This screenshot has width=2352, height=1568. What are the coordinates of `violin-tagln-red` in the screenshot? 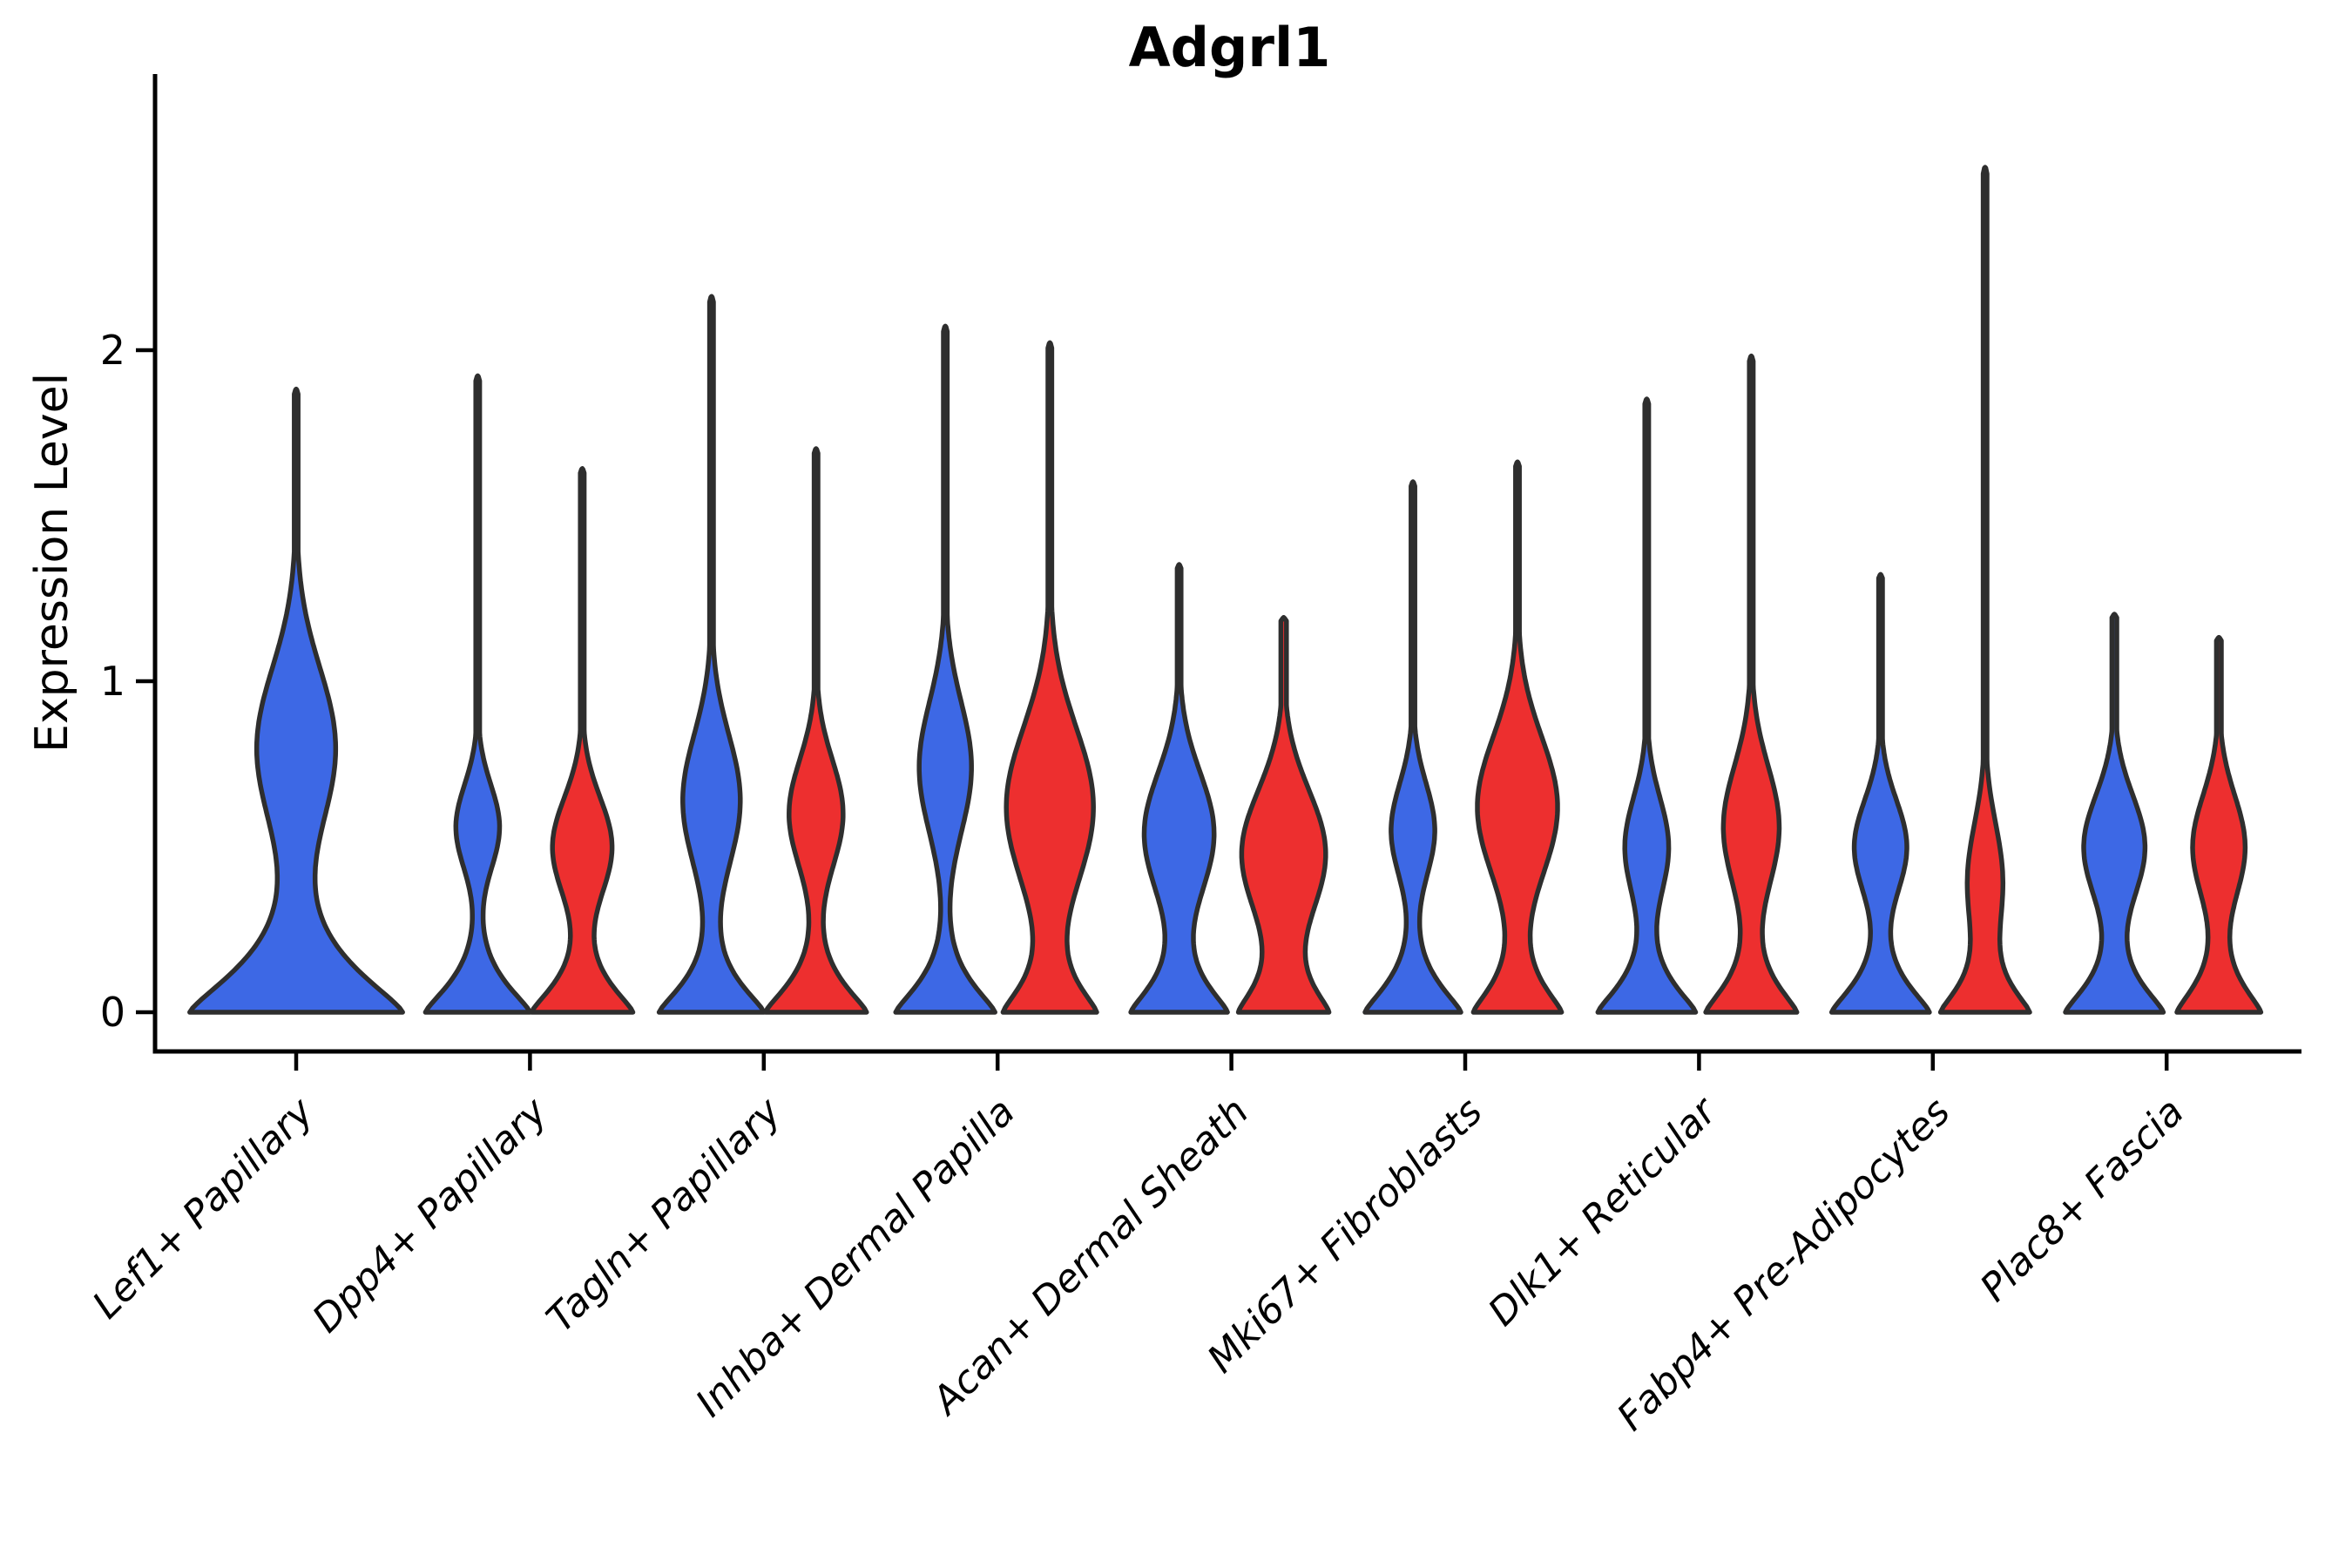 It's located at (816, 731).